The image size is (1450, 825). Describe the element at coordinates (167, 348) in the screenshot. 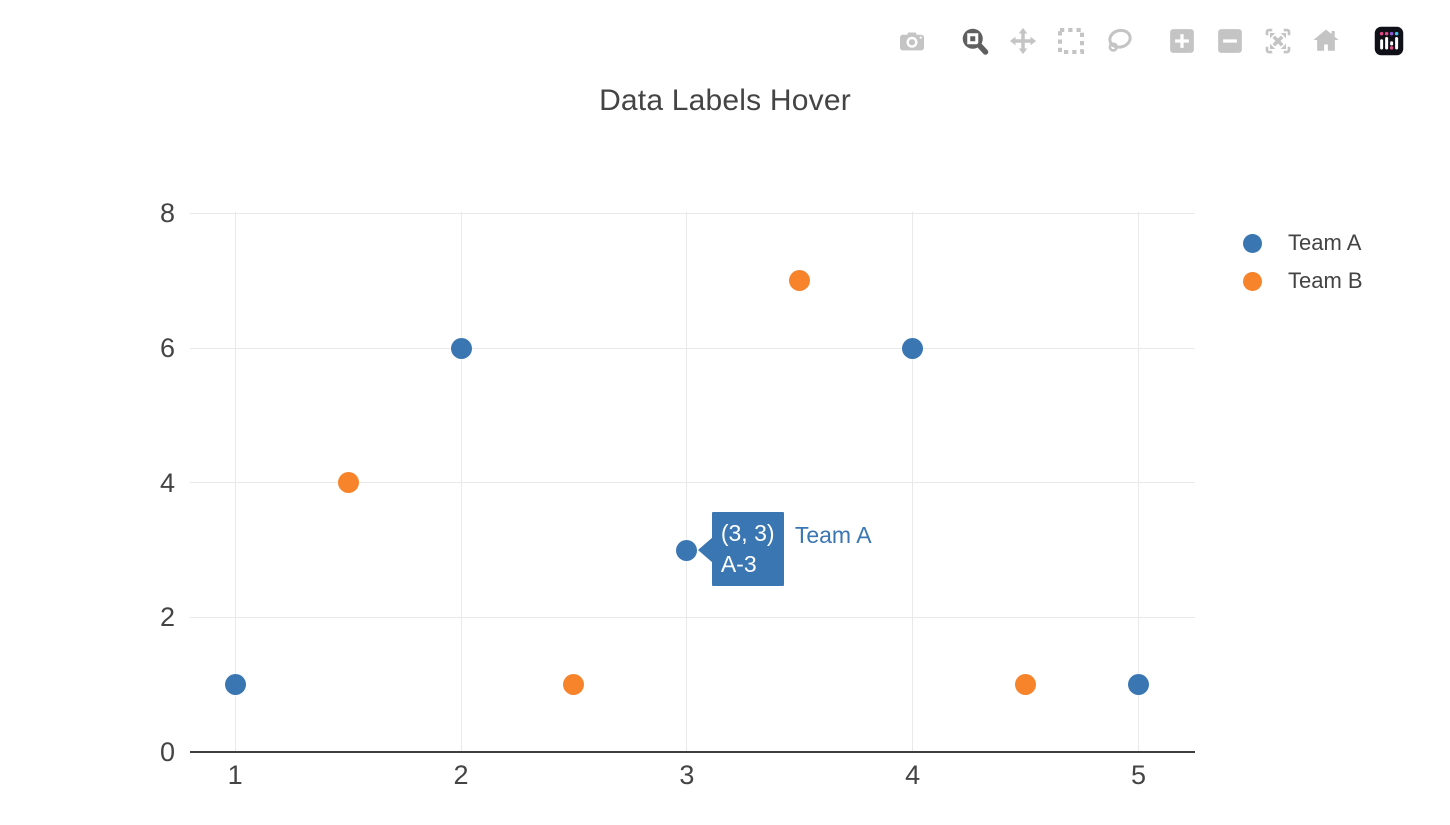

I see `y-tick-label: 6` at that location.